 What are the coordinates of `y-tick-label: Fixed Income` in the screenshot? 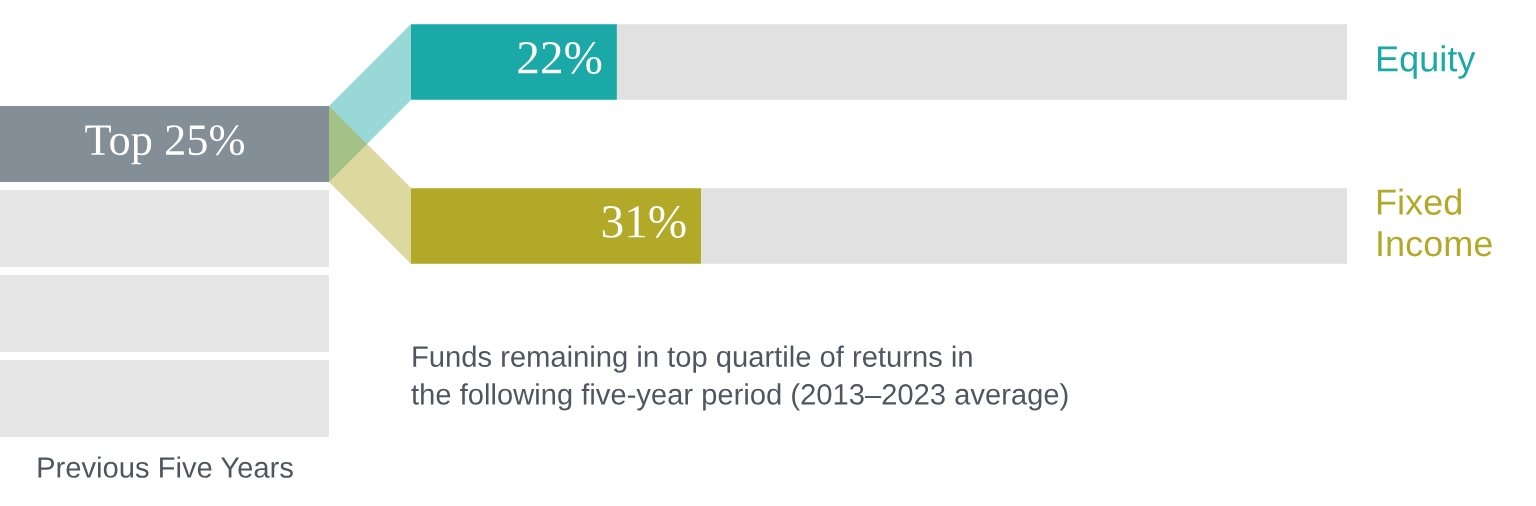 It's located at (1434, 222).